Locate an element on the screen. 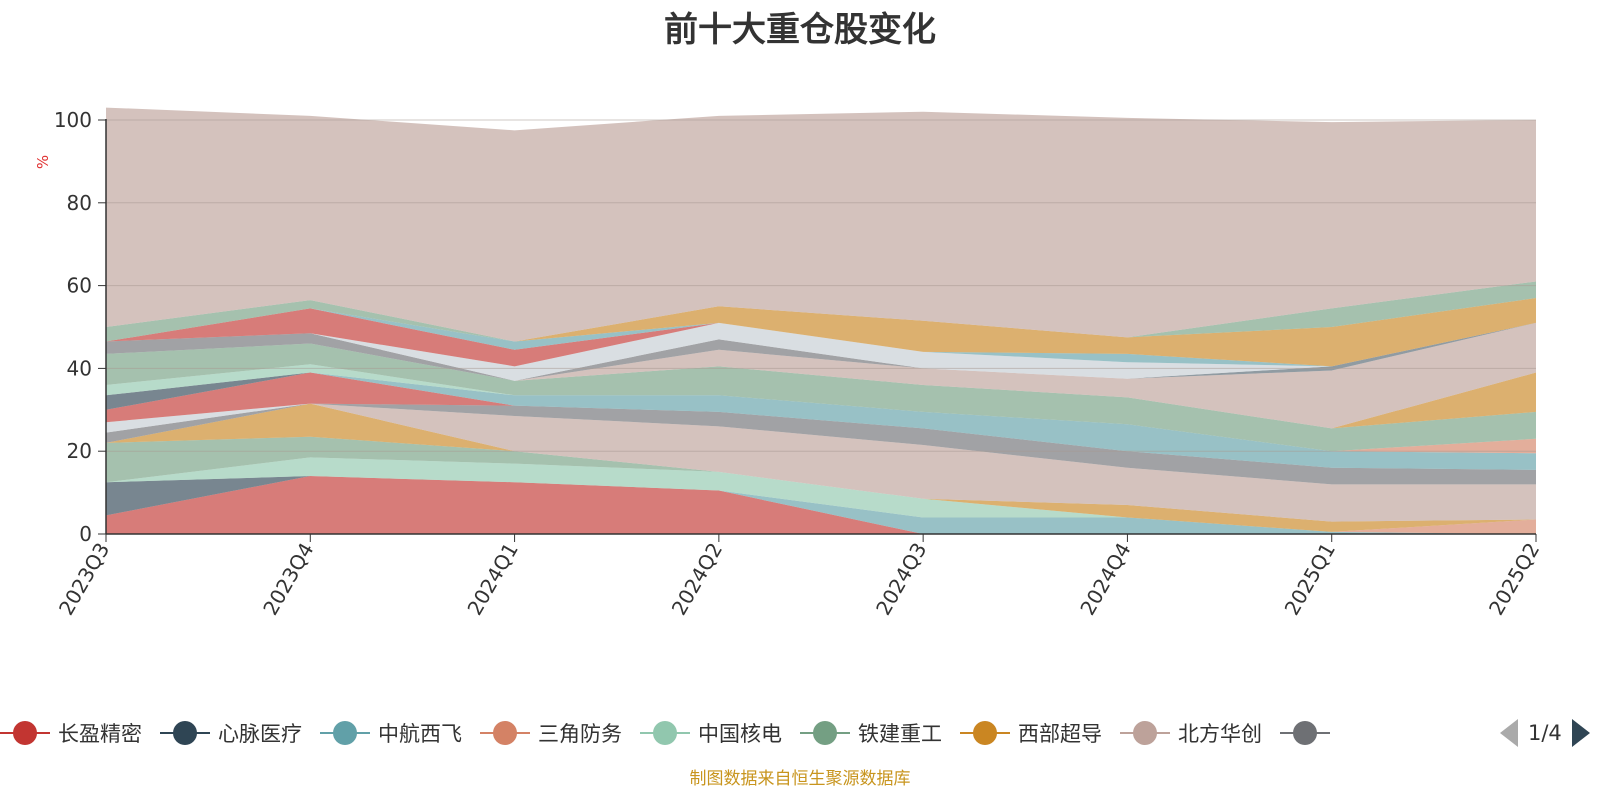 This screenshot has width=1600, height=800. legend-label: 西部超导 is located at coordinates (1060, 734).